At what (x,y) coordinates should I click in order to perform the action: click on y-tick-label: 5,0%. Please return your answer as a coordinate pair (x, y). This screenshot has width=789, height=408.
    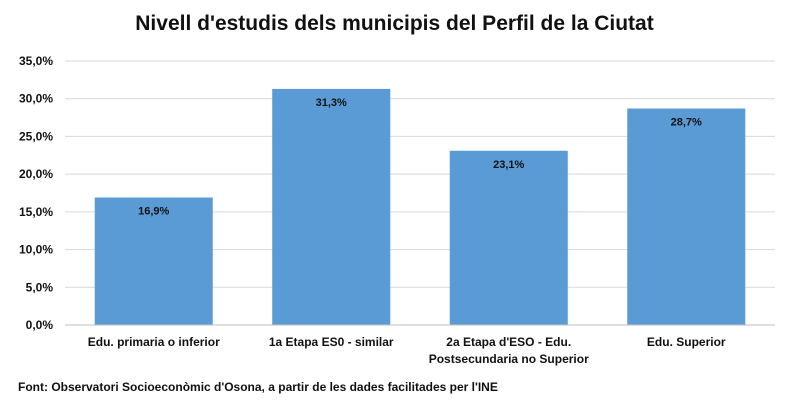
    Looking at the image, I should click on (40, 287).